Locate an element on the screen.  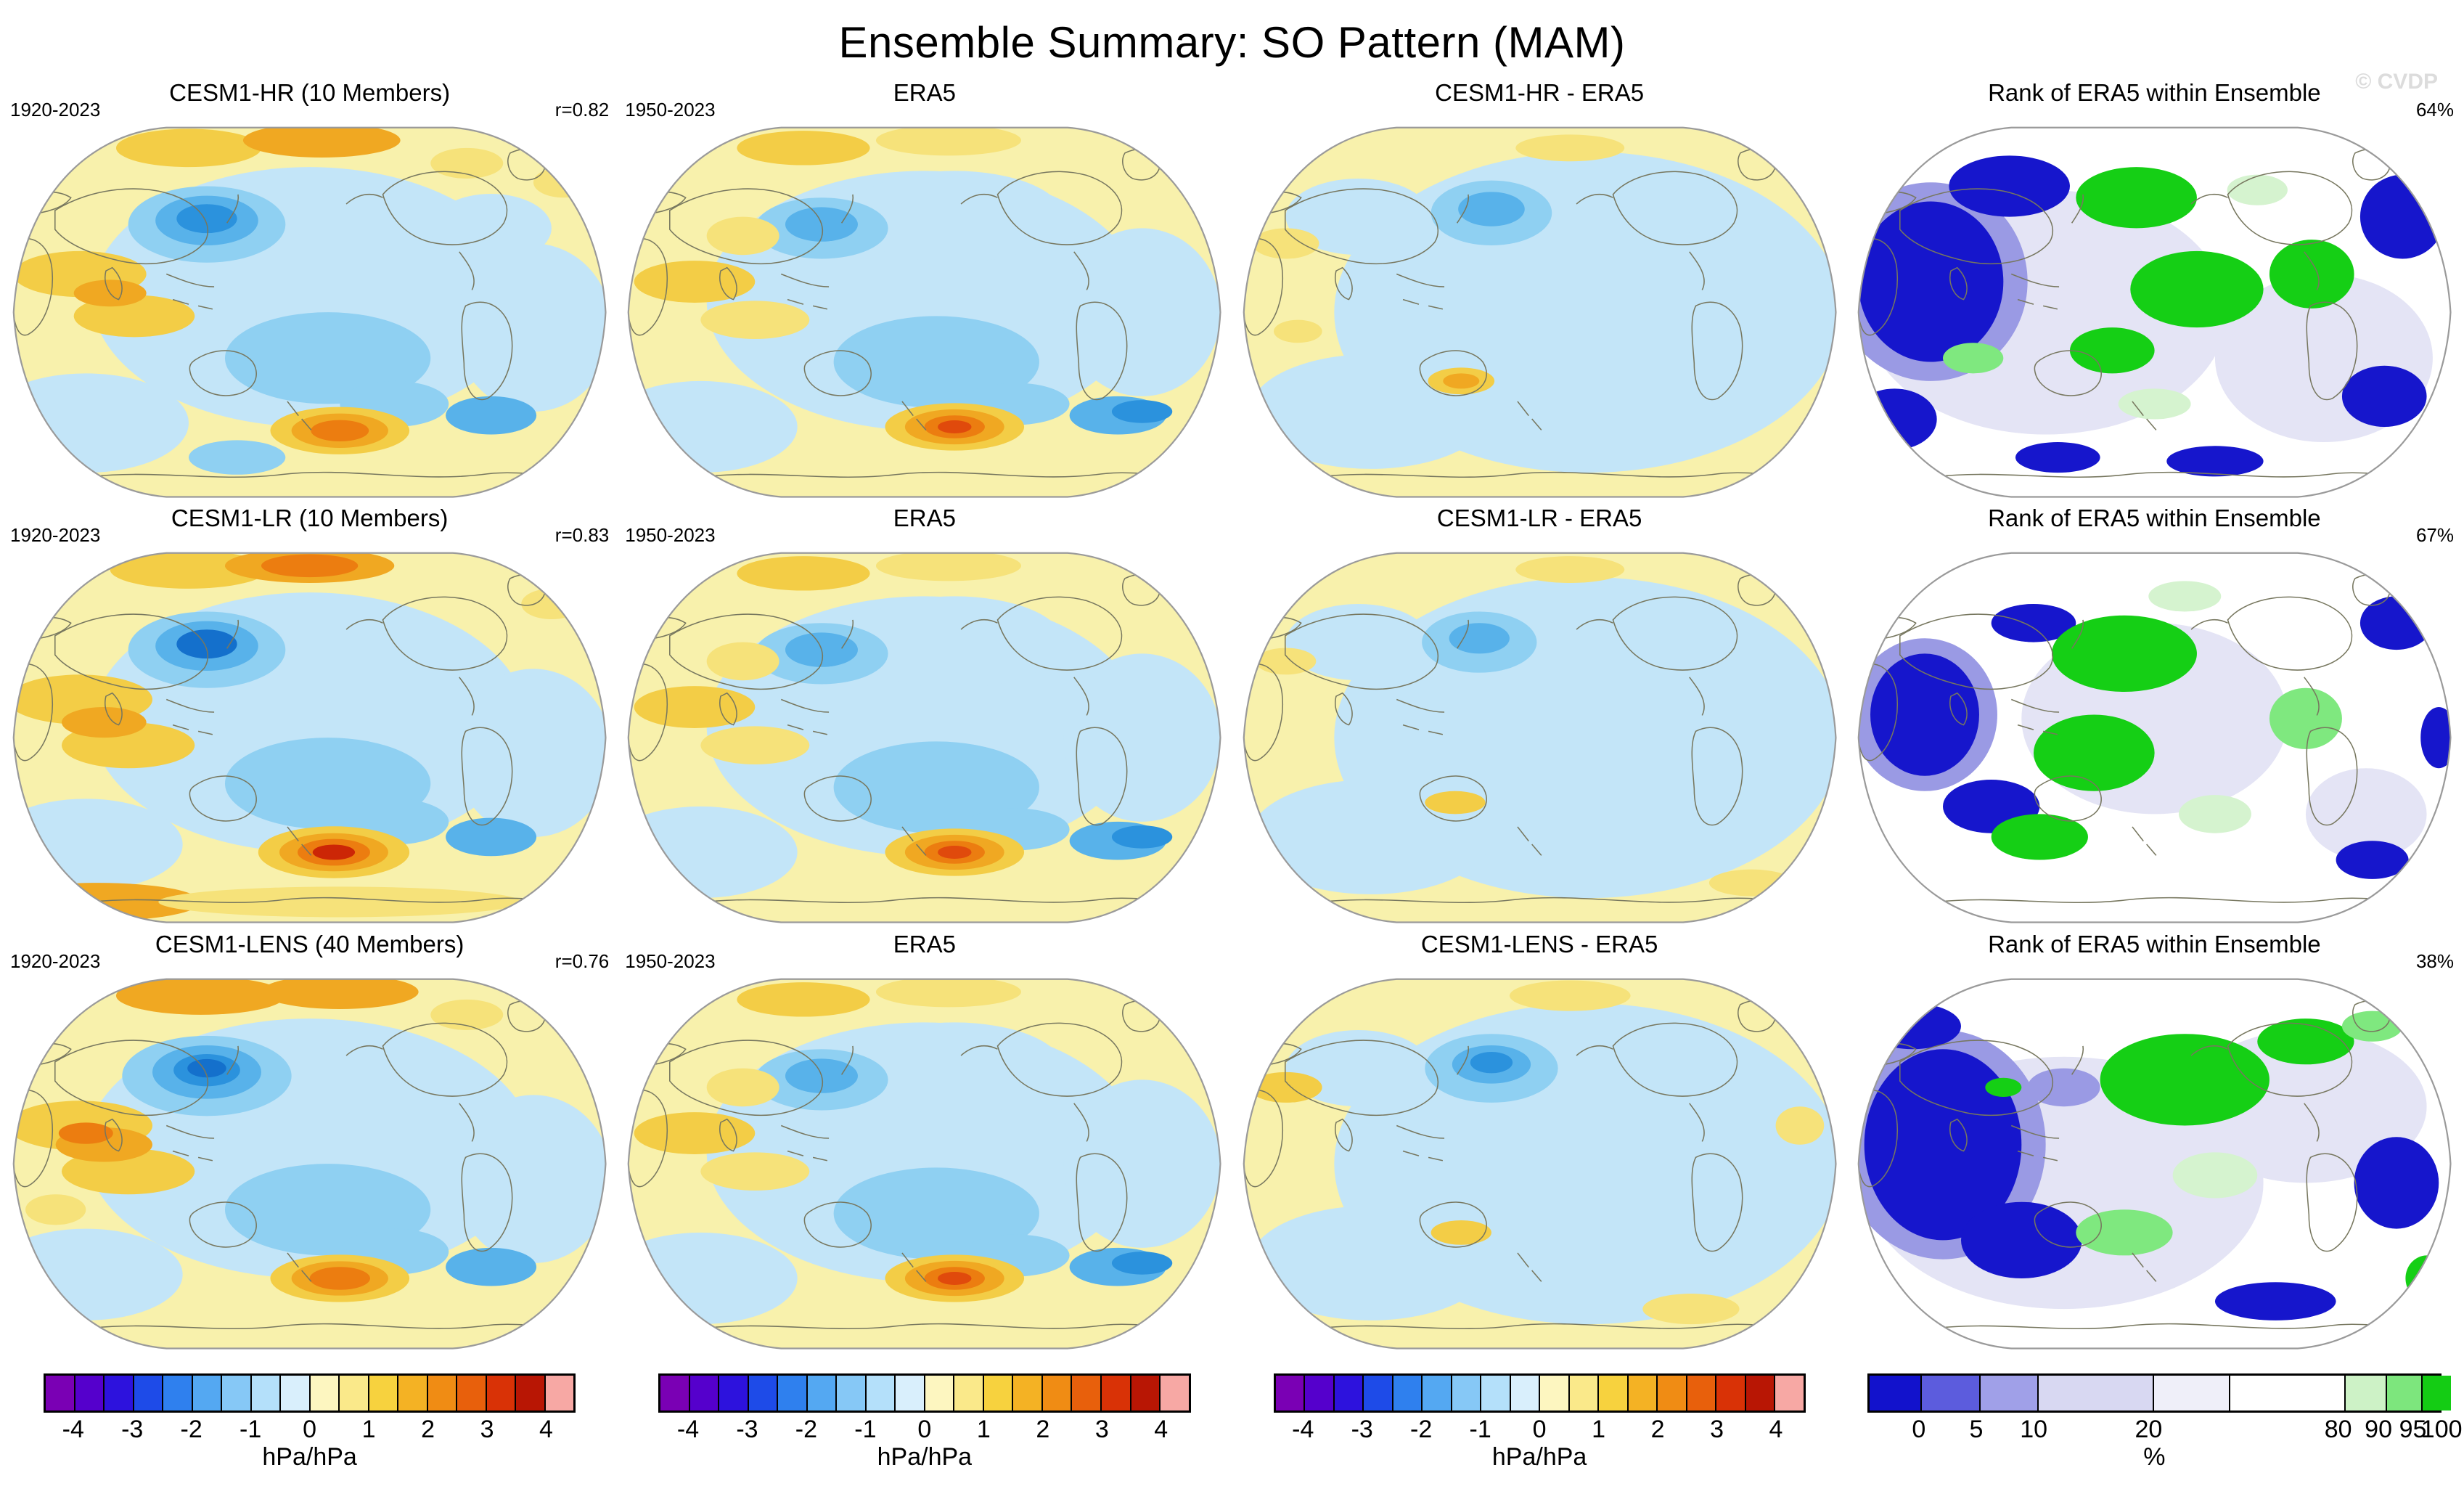
panel-title: CESM1-LR (10 Members) is located at coordinates (310, 518).